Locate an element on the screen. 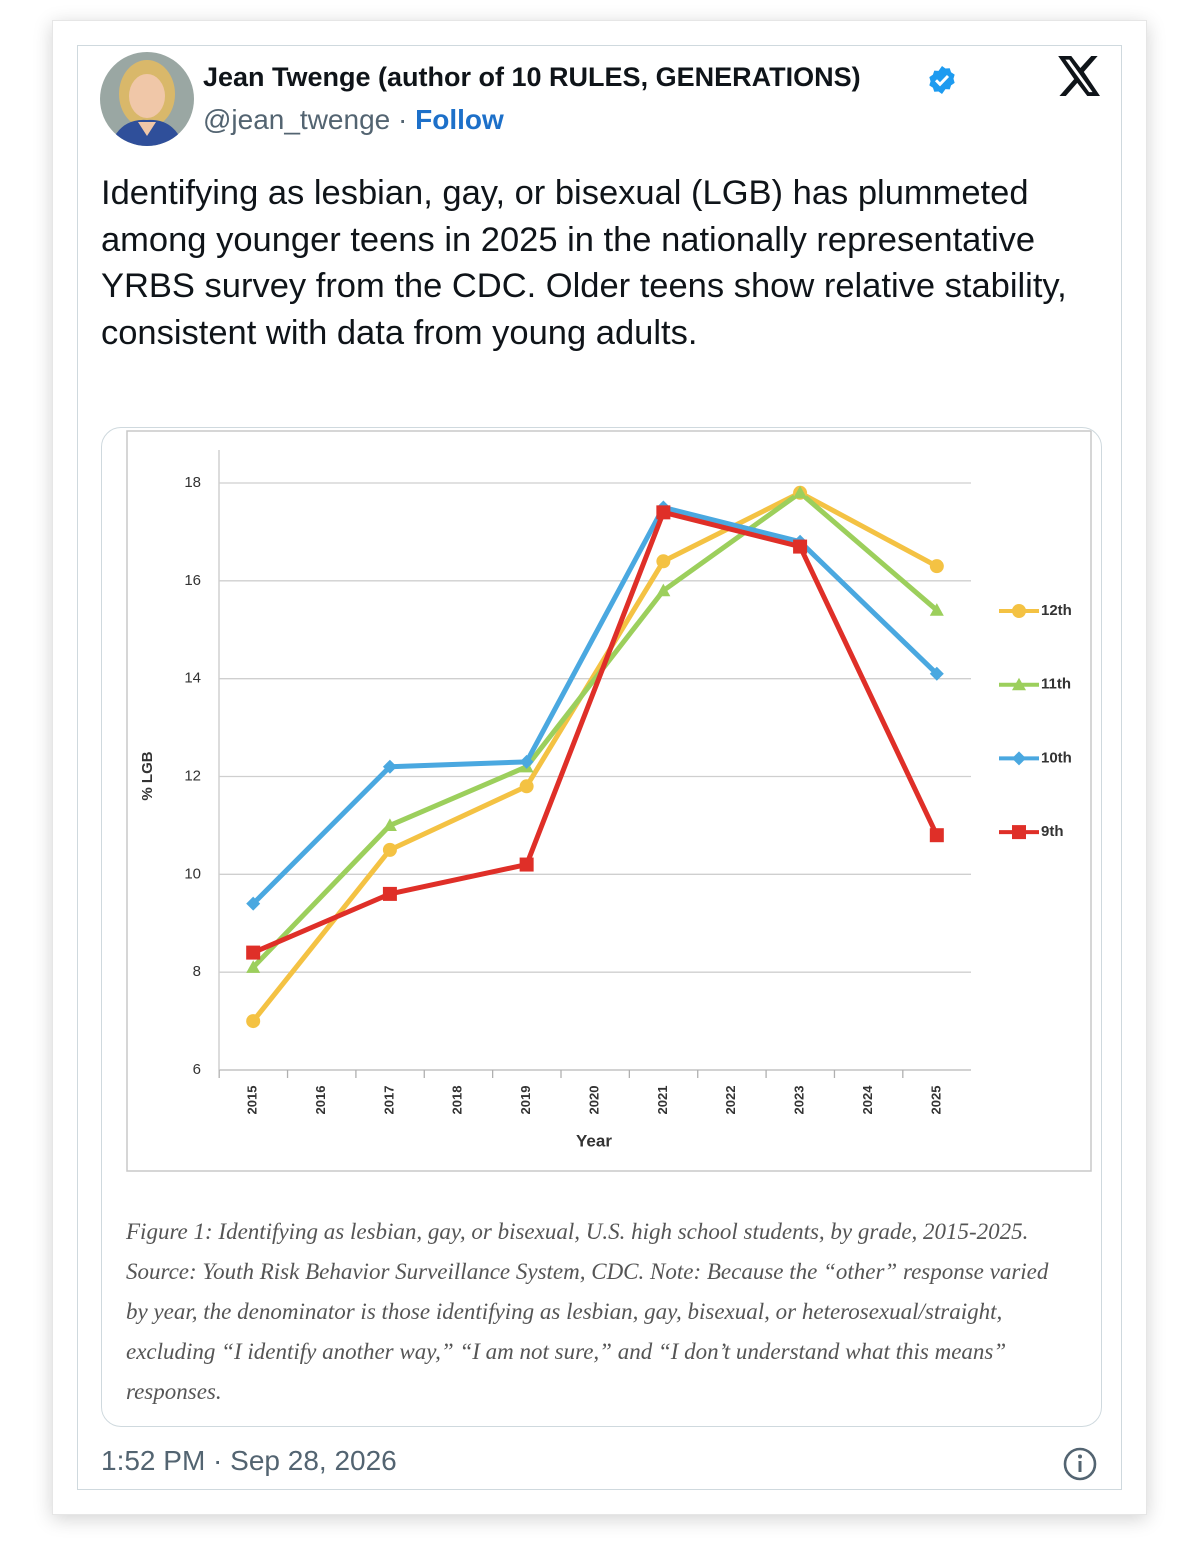 The image size is (1200, 1554). x-tick-label: 2021 is located at coordinates (662, 1100).